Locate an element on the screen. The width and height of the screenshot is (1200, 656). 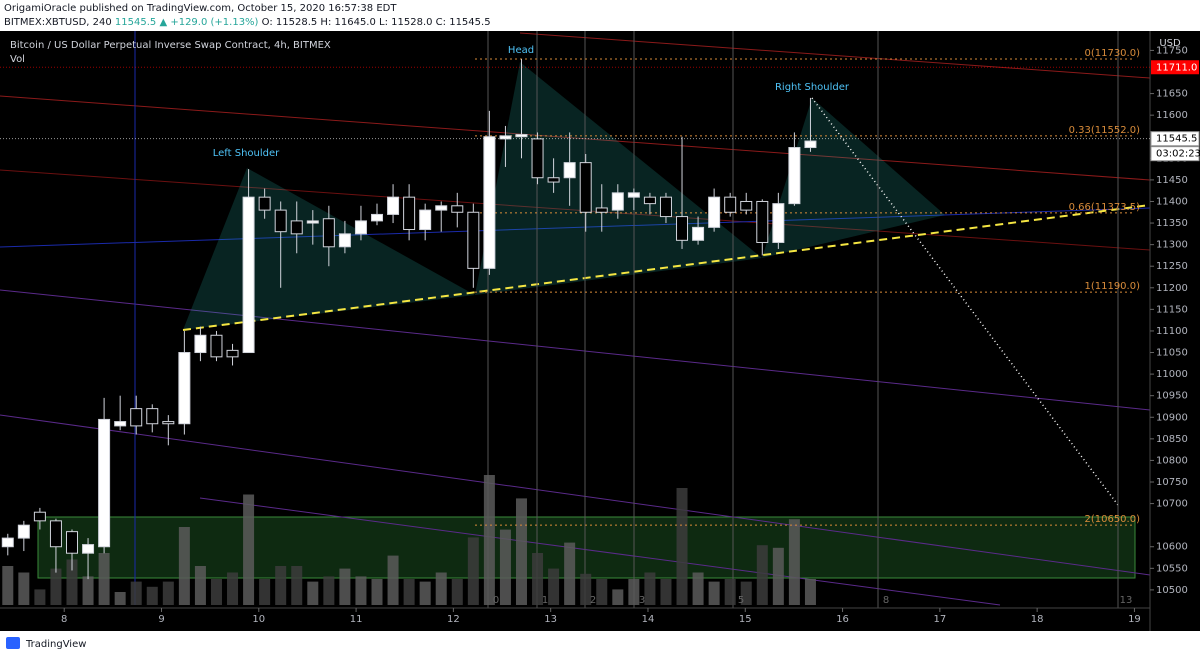
y-tick-label: 11150 is located at coordinates (1172, 309).